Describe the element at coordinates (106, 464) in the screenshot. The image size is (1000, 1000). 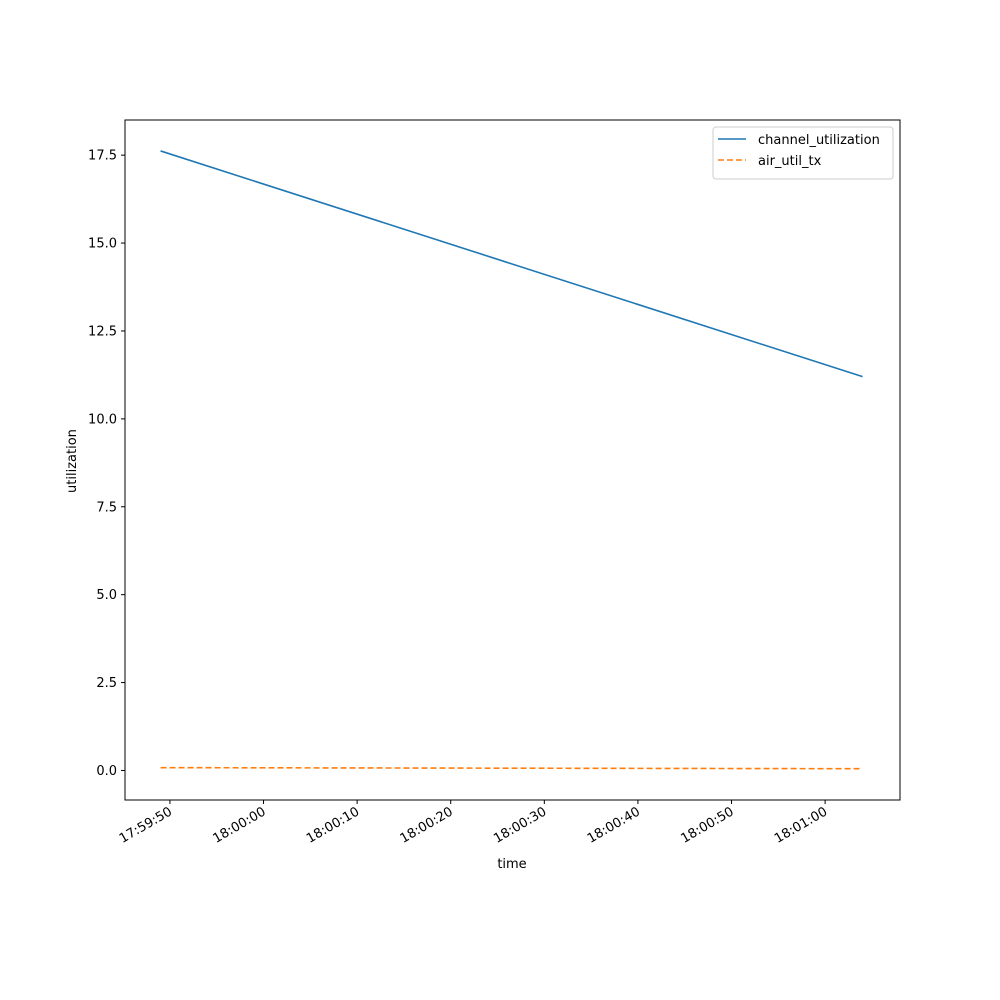
I see `y-axis: 0.0 2.5 5.0 7.5 10.0 12.5 15.0 17.5` at that location.